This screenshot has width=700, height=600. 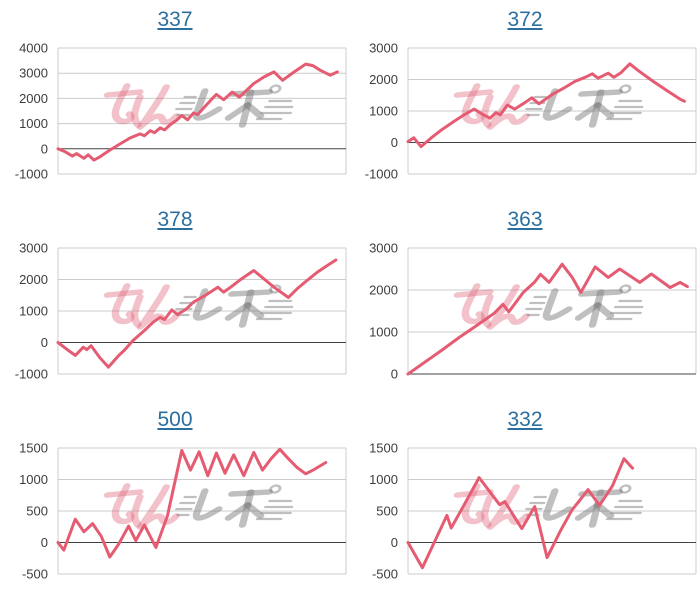 I want to click on machine-number-link: 372, so click(x=525, y=19).